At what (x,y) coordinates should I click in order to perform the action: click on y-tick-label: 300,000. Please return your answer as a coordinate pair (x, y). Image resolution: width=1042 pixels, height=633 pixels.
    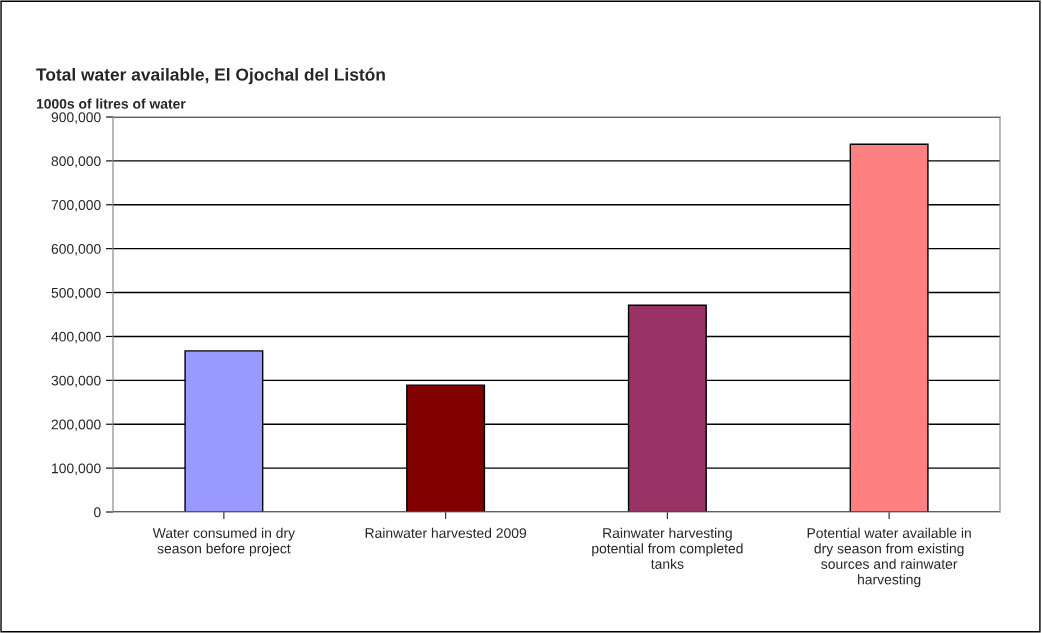
    Looking at the image, I should click on (76, 381).